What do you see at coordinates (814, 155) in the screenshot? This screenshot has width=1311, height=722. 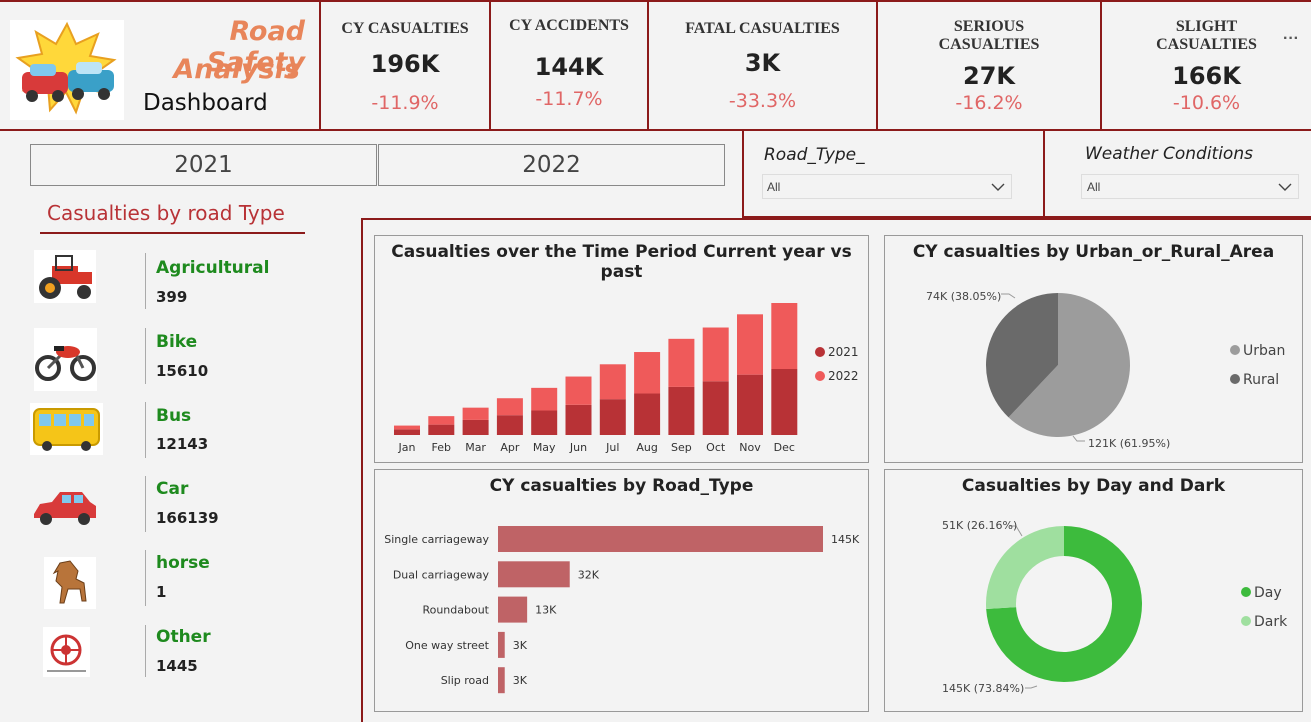 I see `road-type-filter-label: Road_Type_` at bounding box center [814, 155].